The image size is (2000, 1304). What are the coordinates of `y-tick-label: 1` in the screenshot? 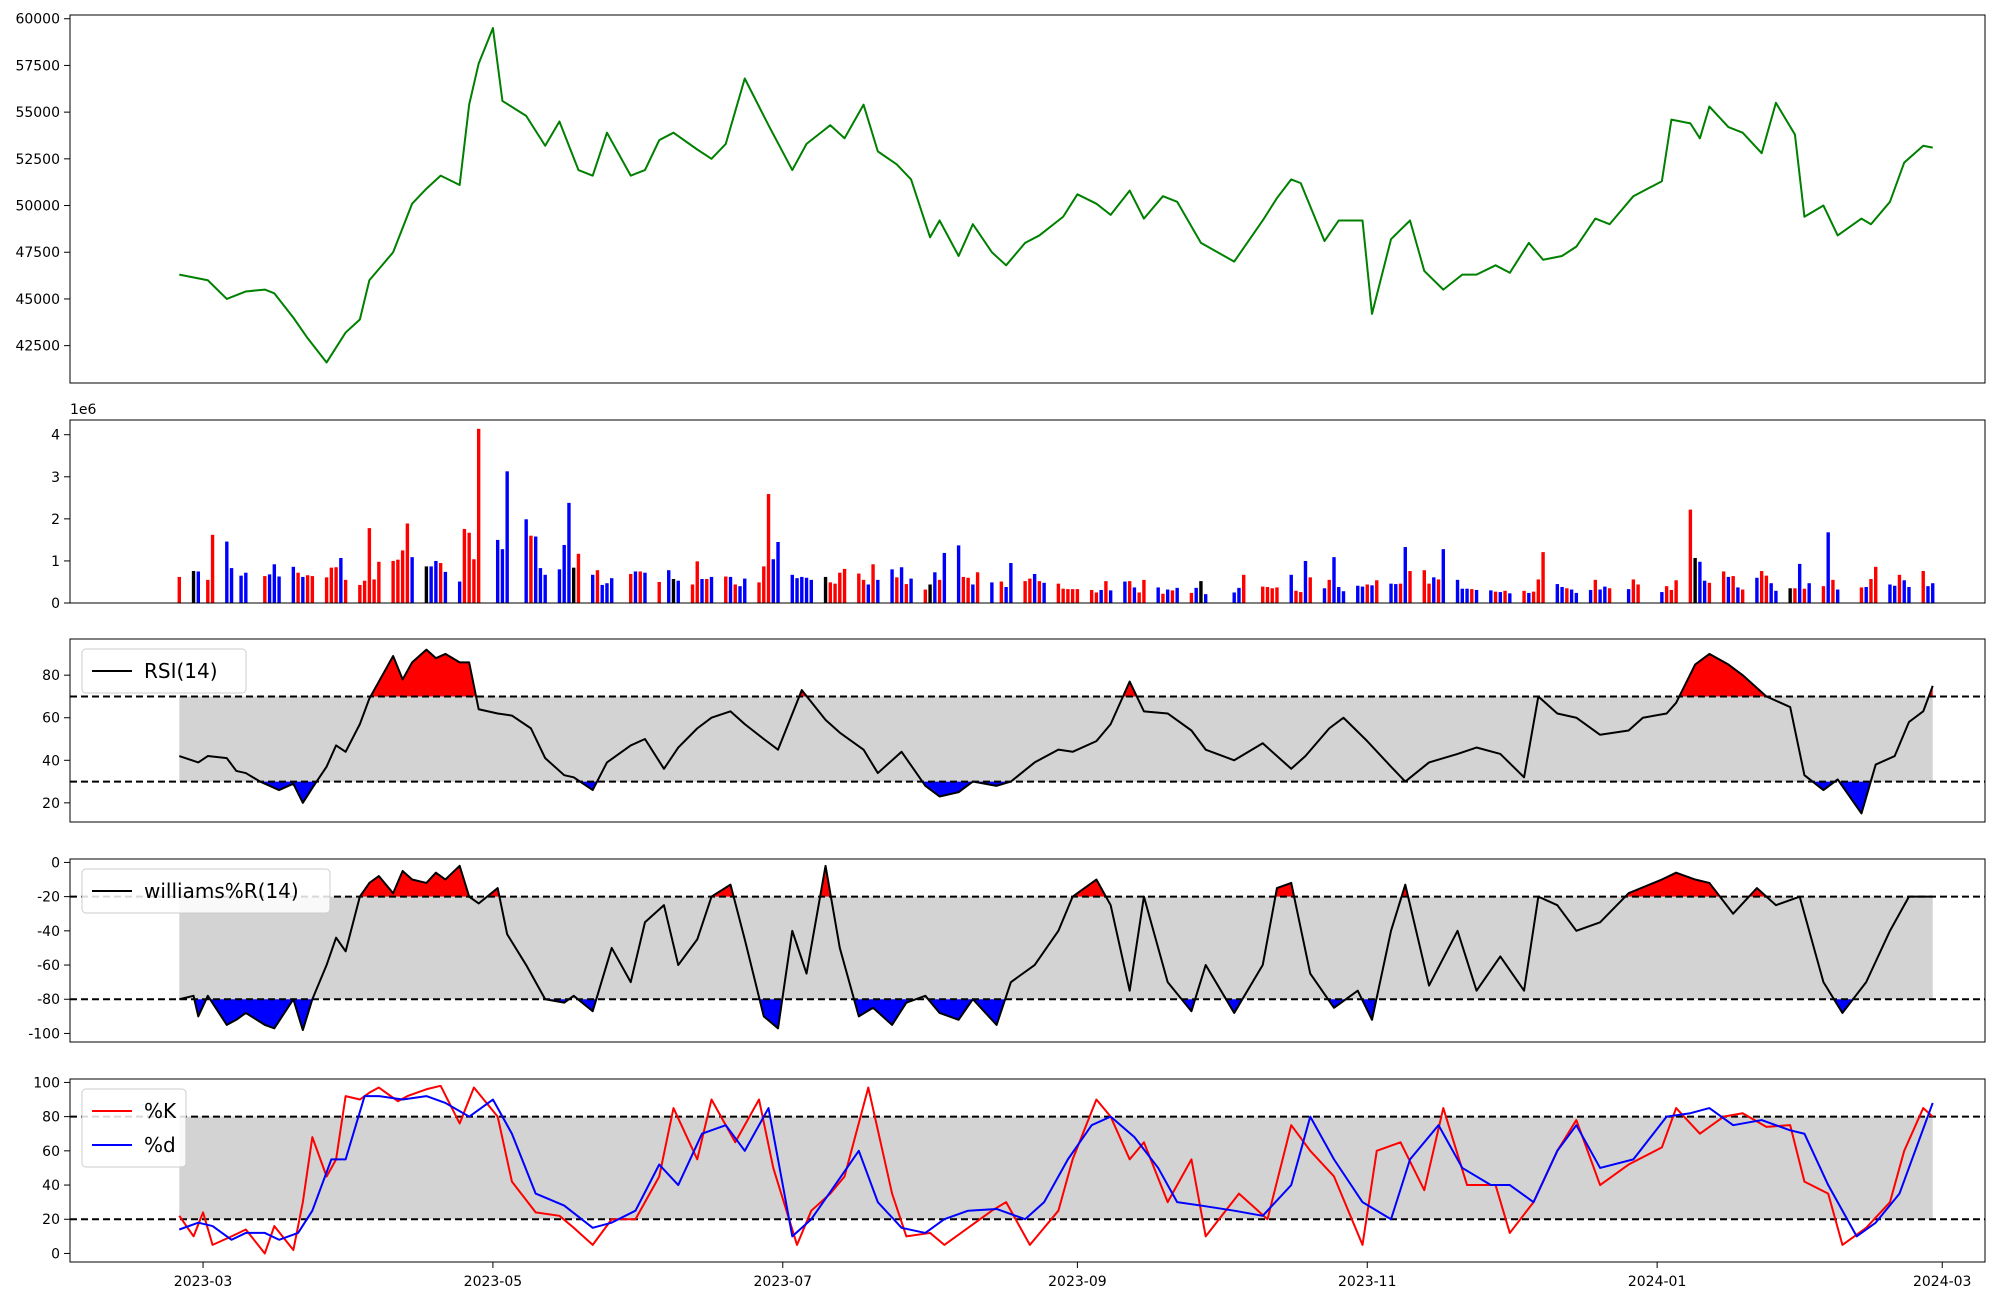 It's located at (55, 562).